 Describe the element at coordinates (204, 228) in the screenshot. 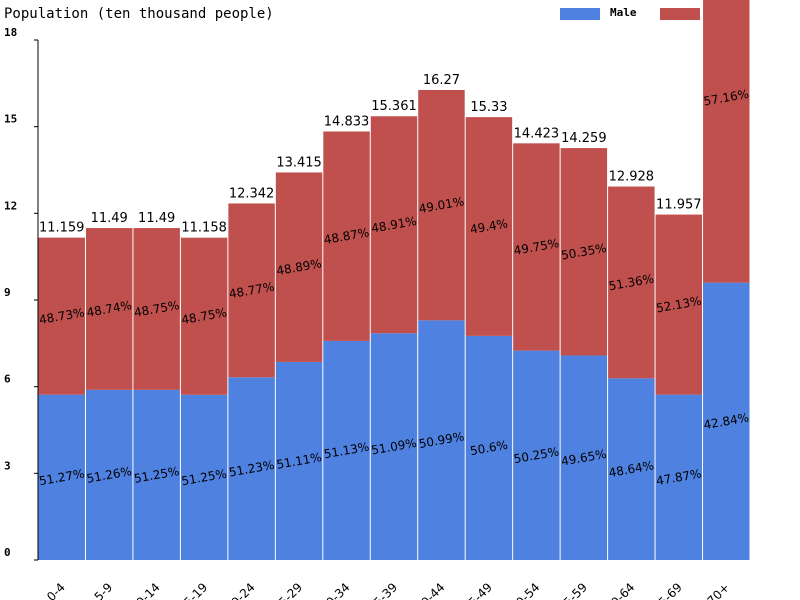

I see `total-label: 11.158` at that location.